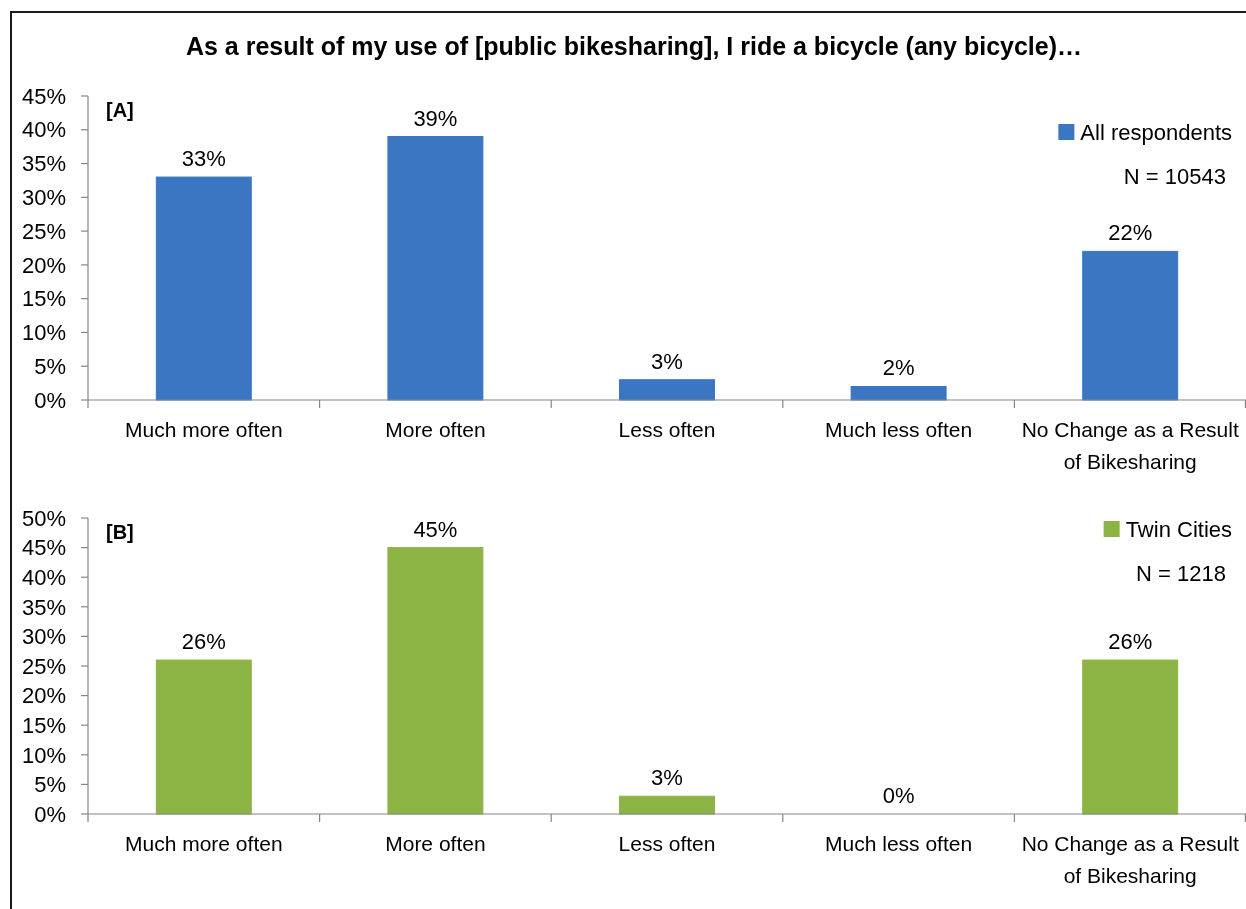 This screenshot has height=909, width=1246. I want to click on y-tick-label: 50%, so click(43, 518).